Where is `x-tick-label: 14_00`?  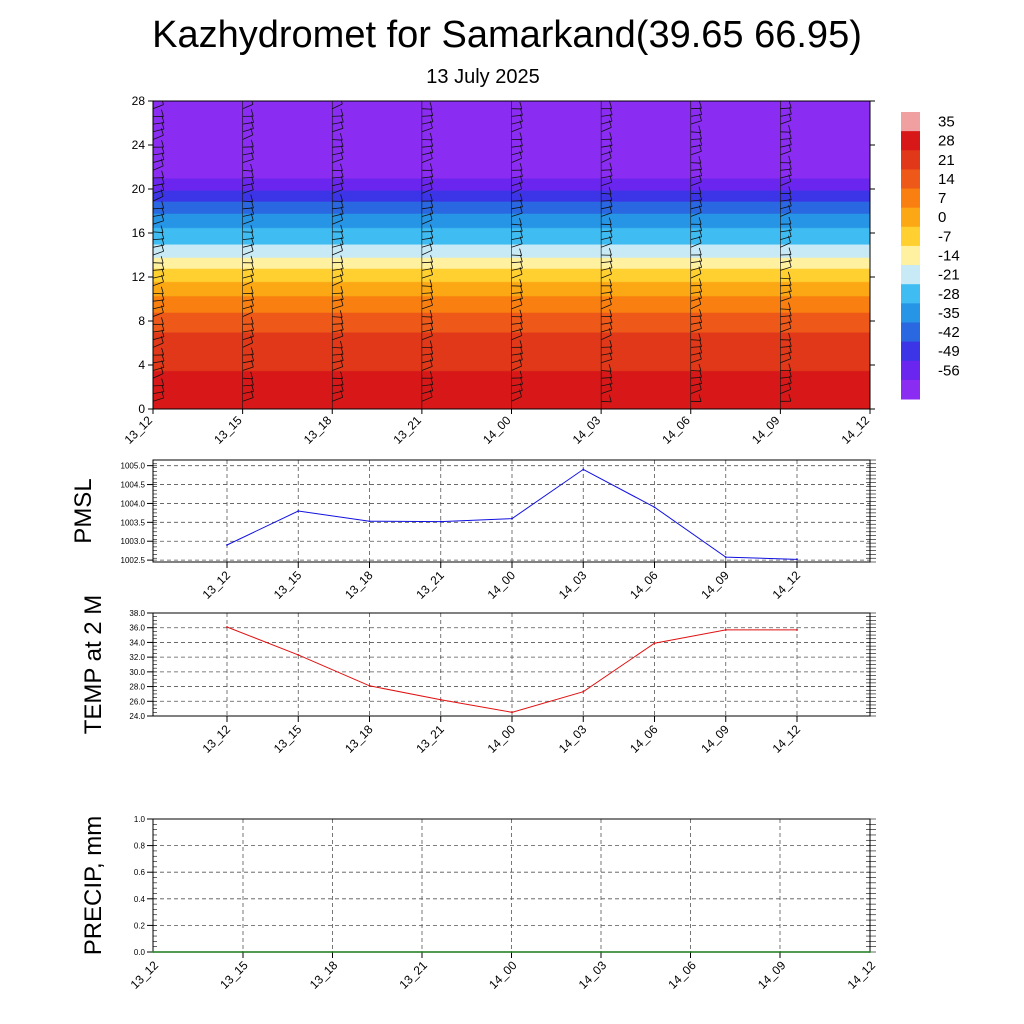 x-tick-label: 14_00 is located at coordinates (497, 430).